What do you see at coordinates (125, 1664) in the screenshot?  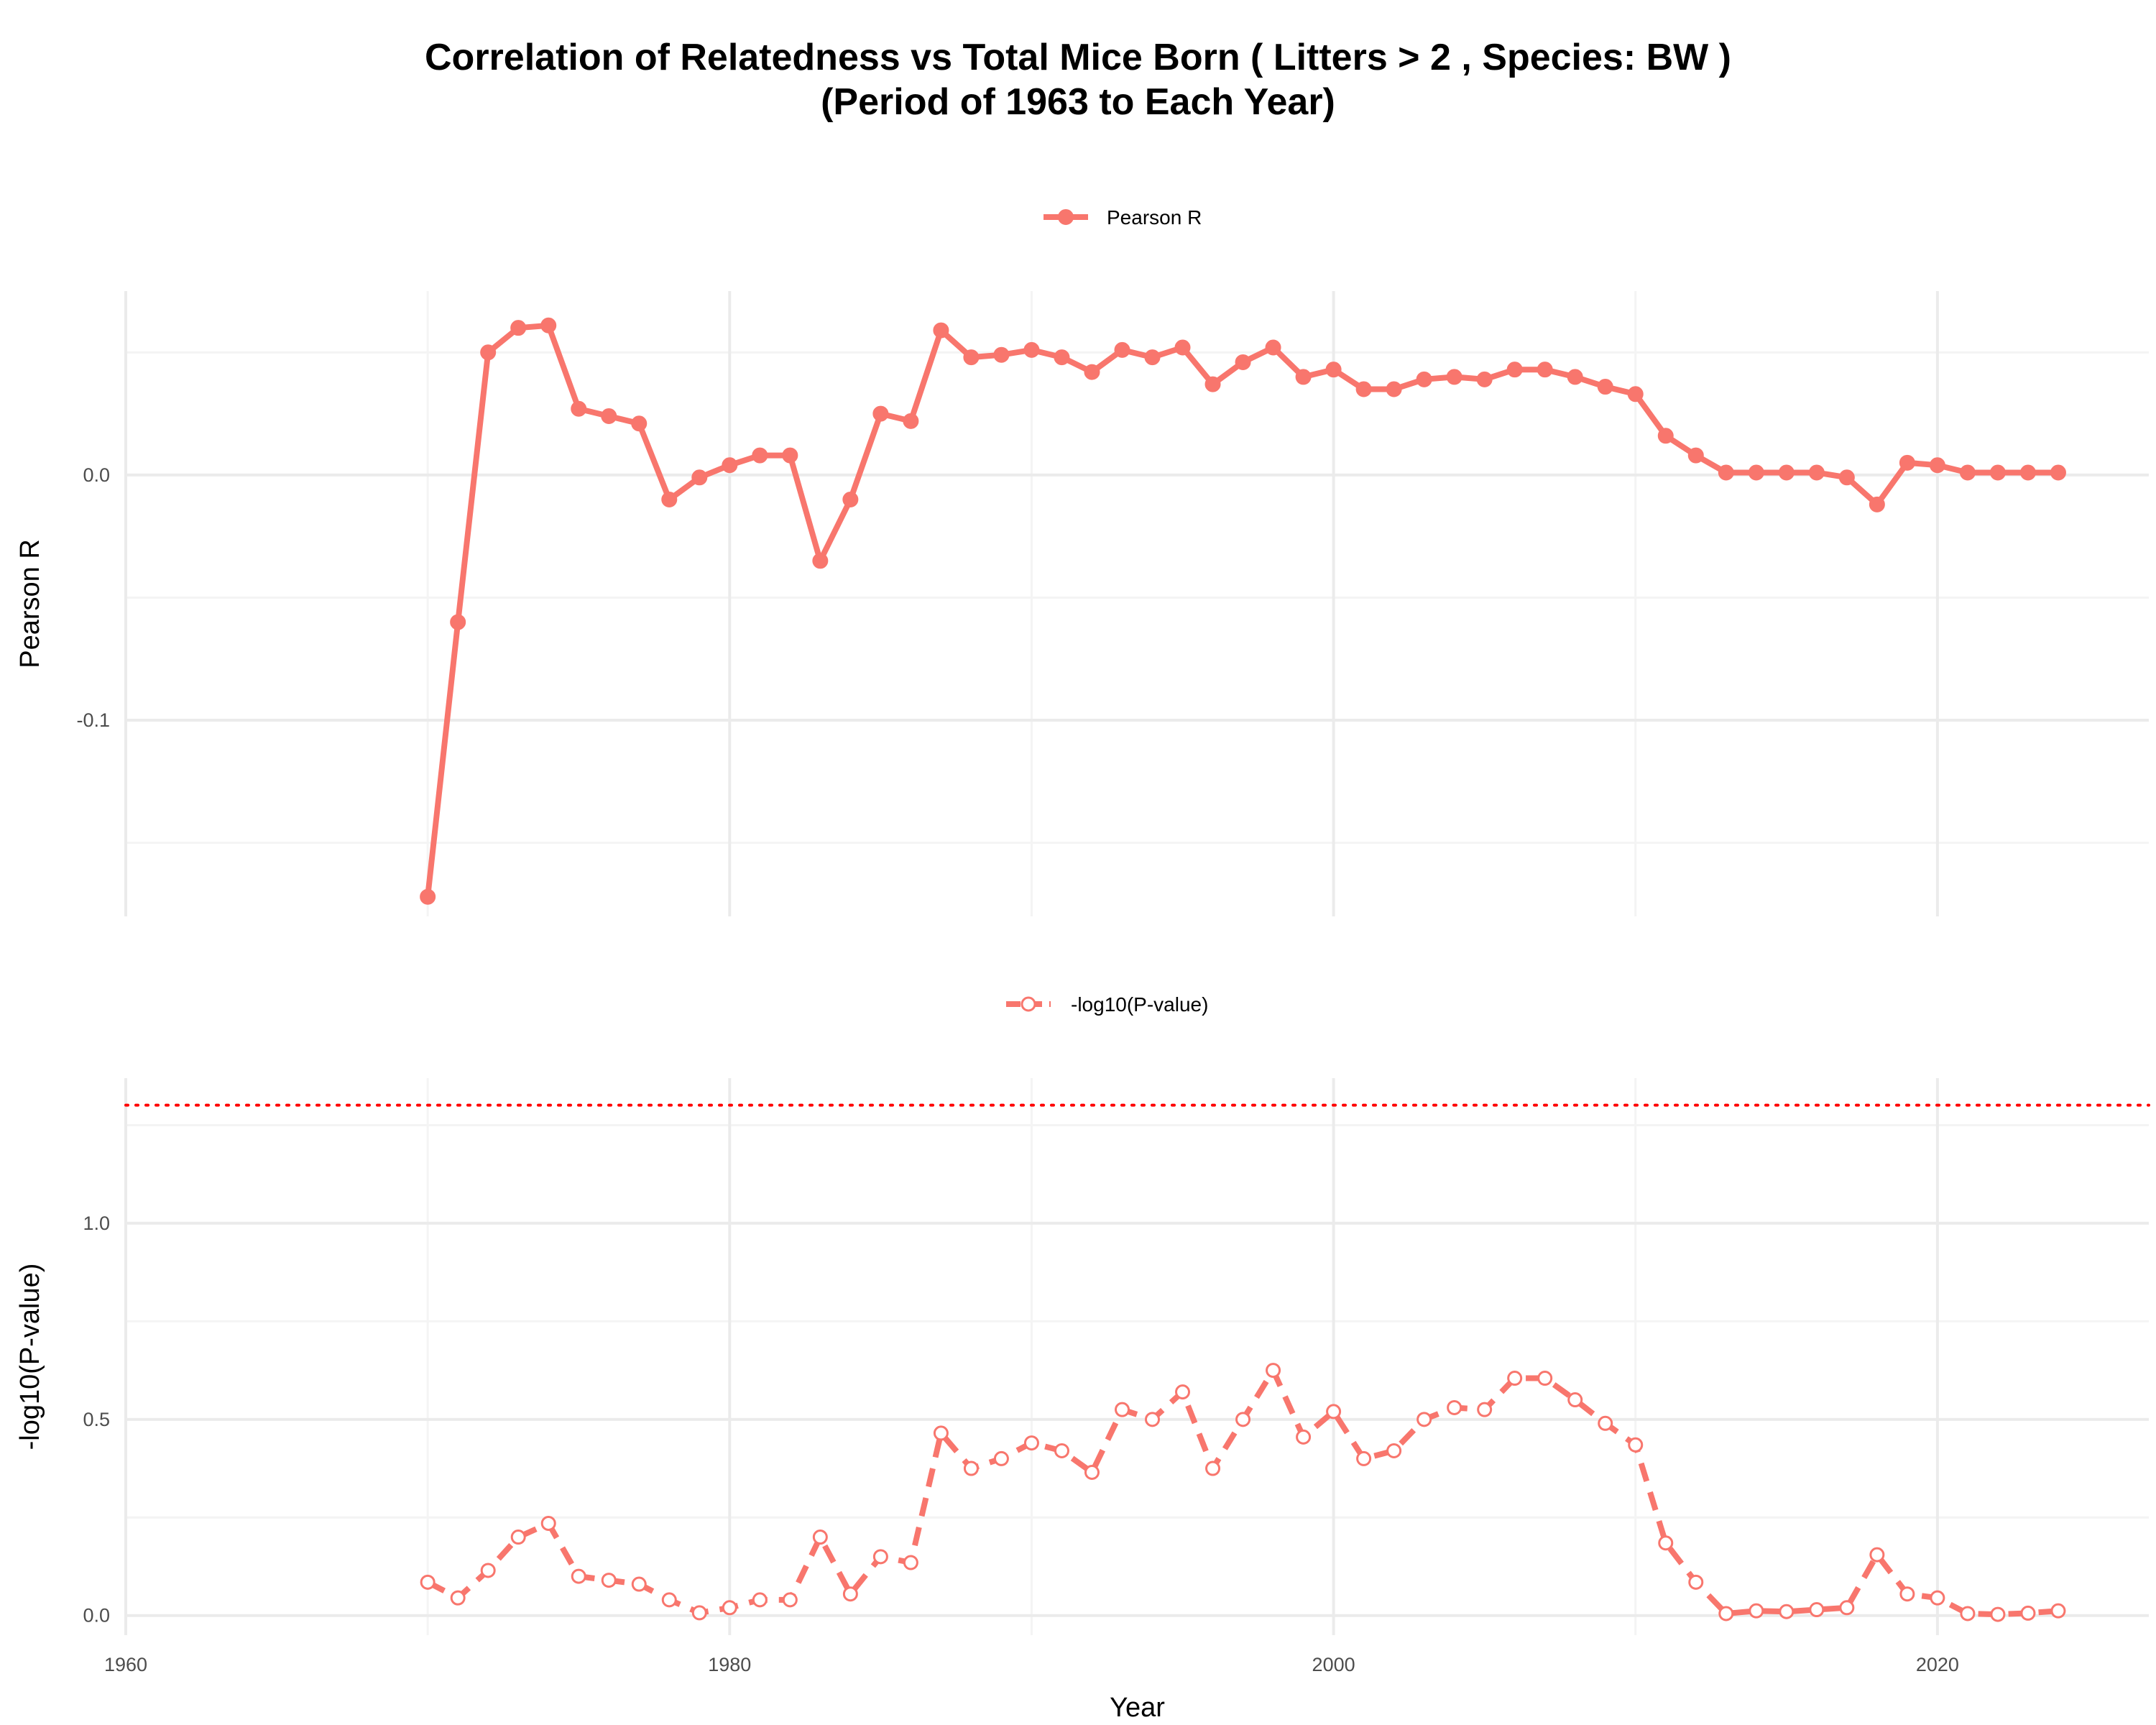 I see `x-tick-label: 1960` at bounding box center [125, 1664].